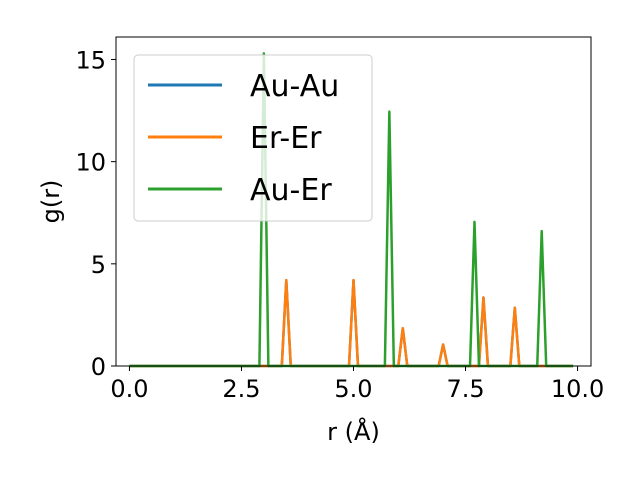 This screenshot has width=640, height=480. I want to click on x-tick-label: 2.5, so click(241, 389).